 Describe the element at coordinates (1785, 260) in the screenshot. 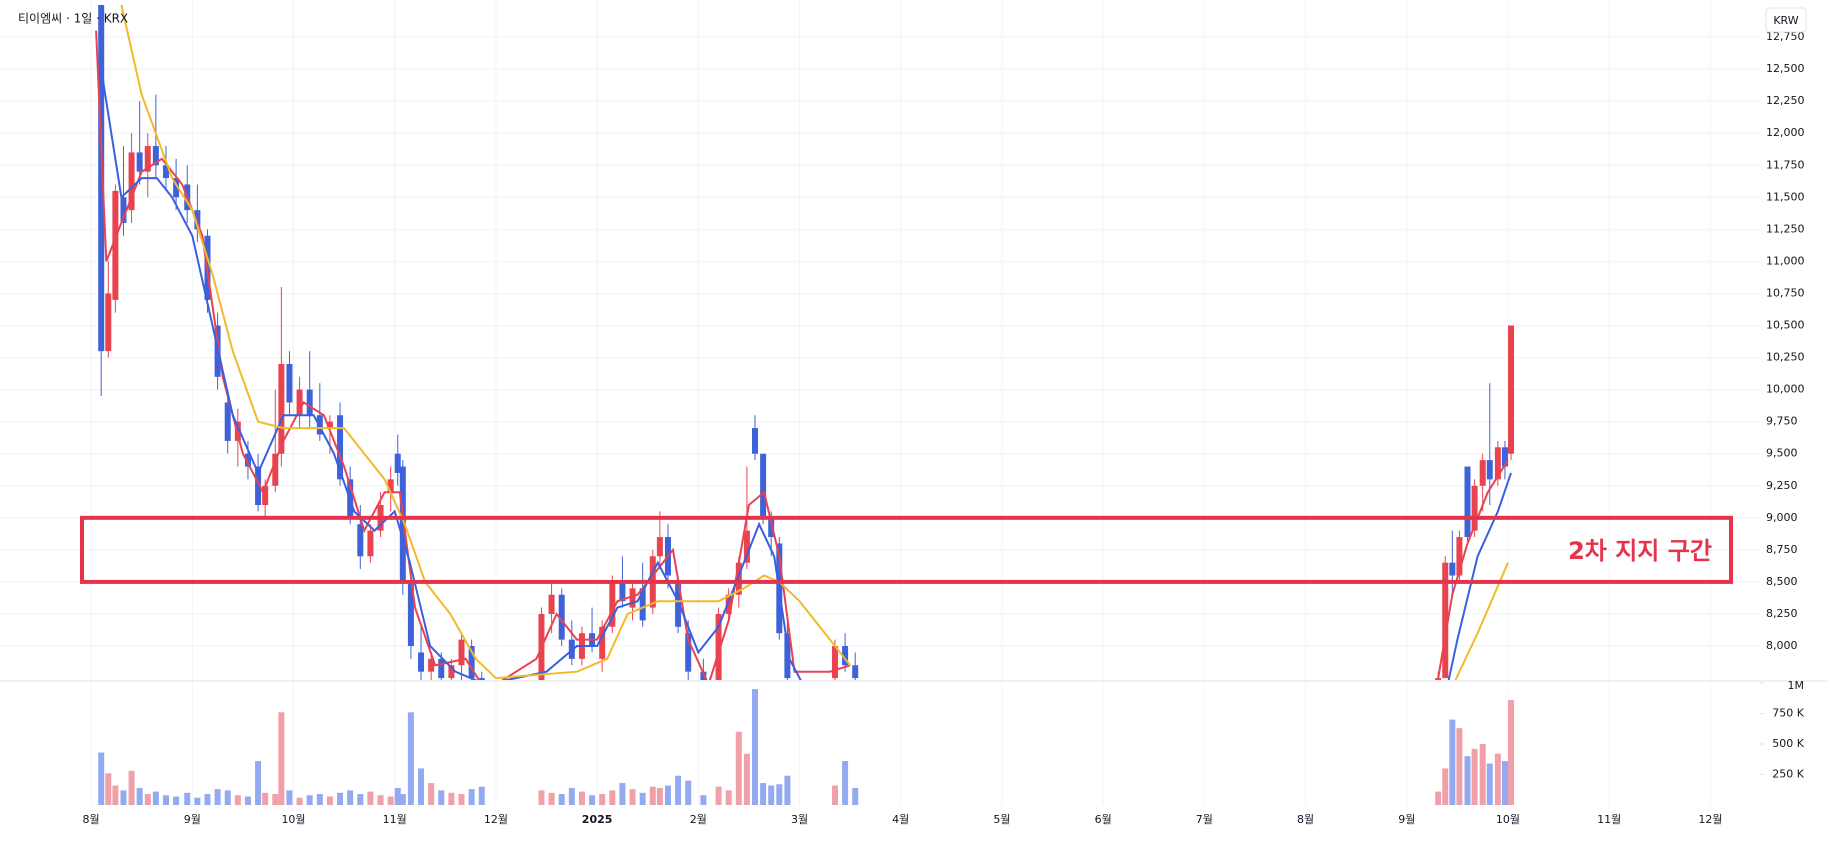

I see `y-tick-label: 11,000` at that location.